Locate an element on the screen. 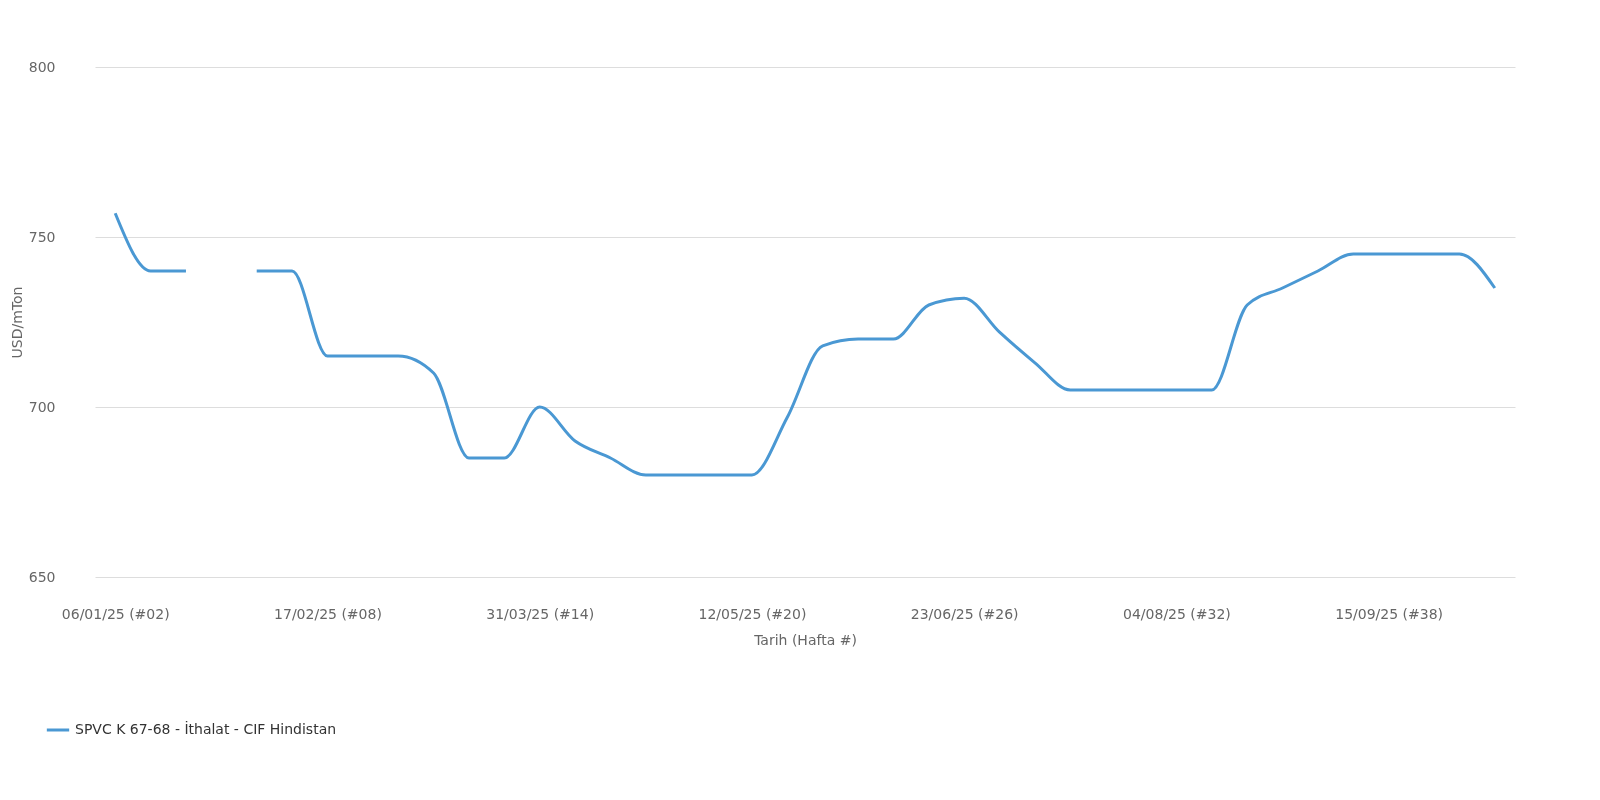  legend-label: SPVC K 67-68 - İthalat - CIF Hindistan is located at coordinates (206, 728).